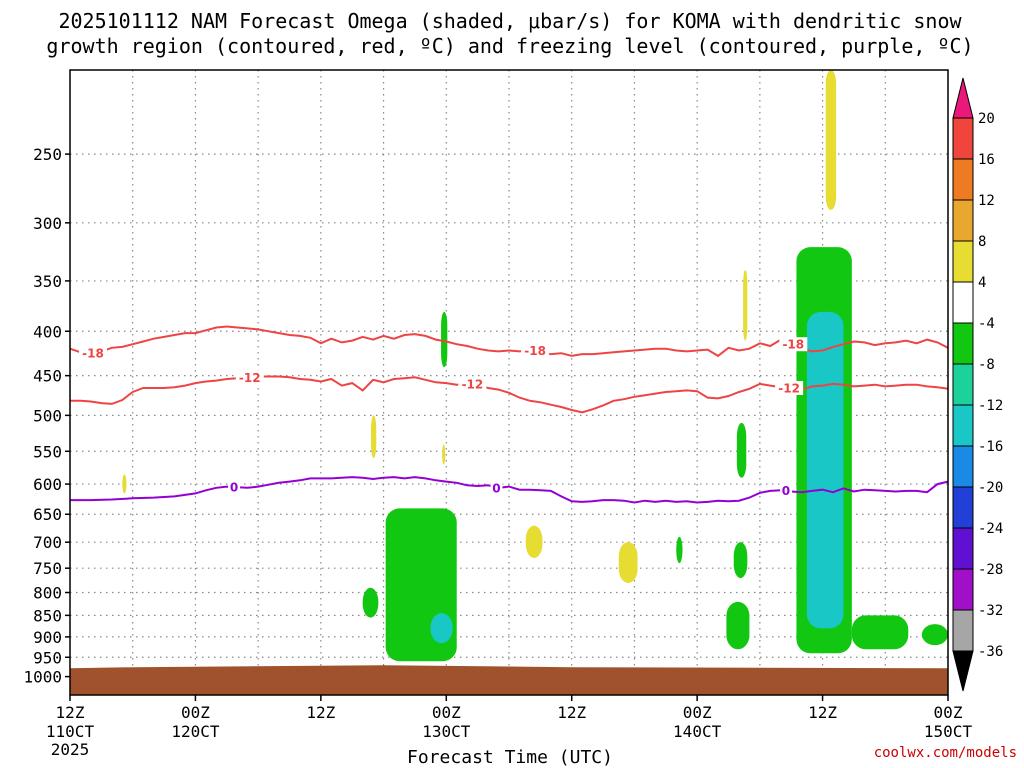  I want to click on credit-text: coolwx.com/models, so click(945, 753).